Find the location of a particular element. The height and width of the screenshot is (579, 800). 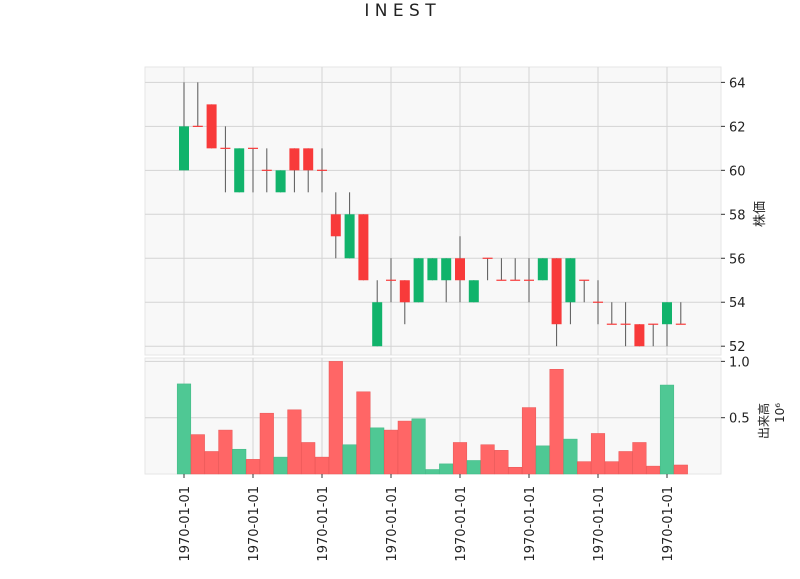

volume-tick-label: 1.0 is located at coordinates (739, 362).